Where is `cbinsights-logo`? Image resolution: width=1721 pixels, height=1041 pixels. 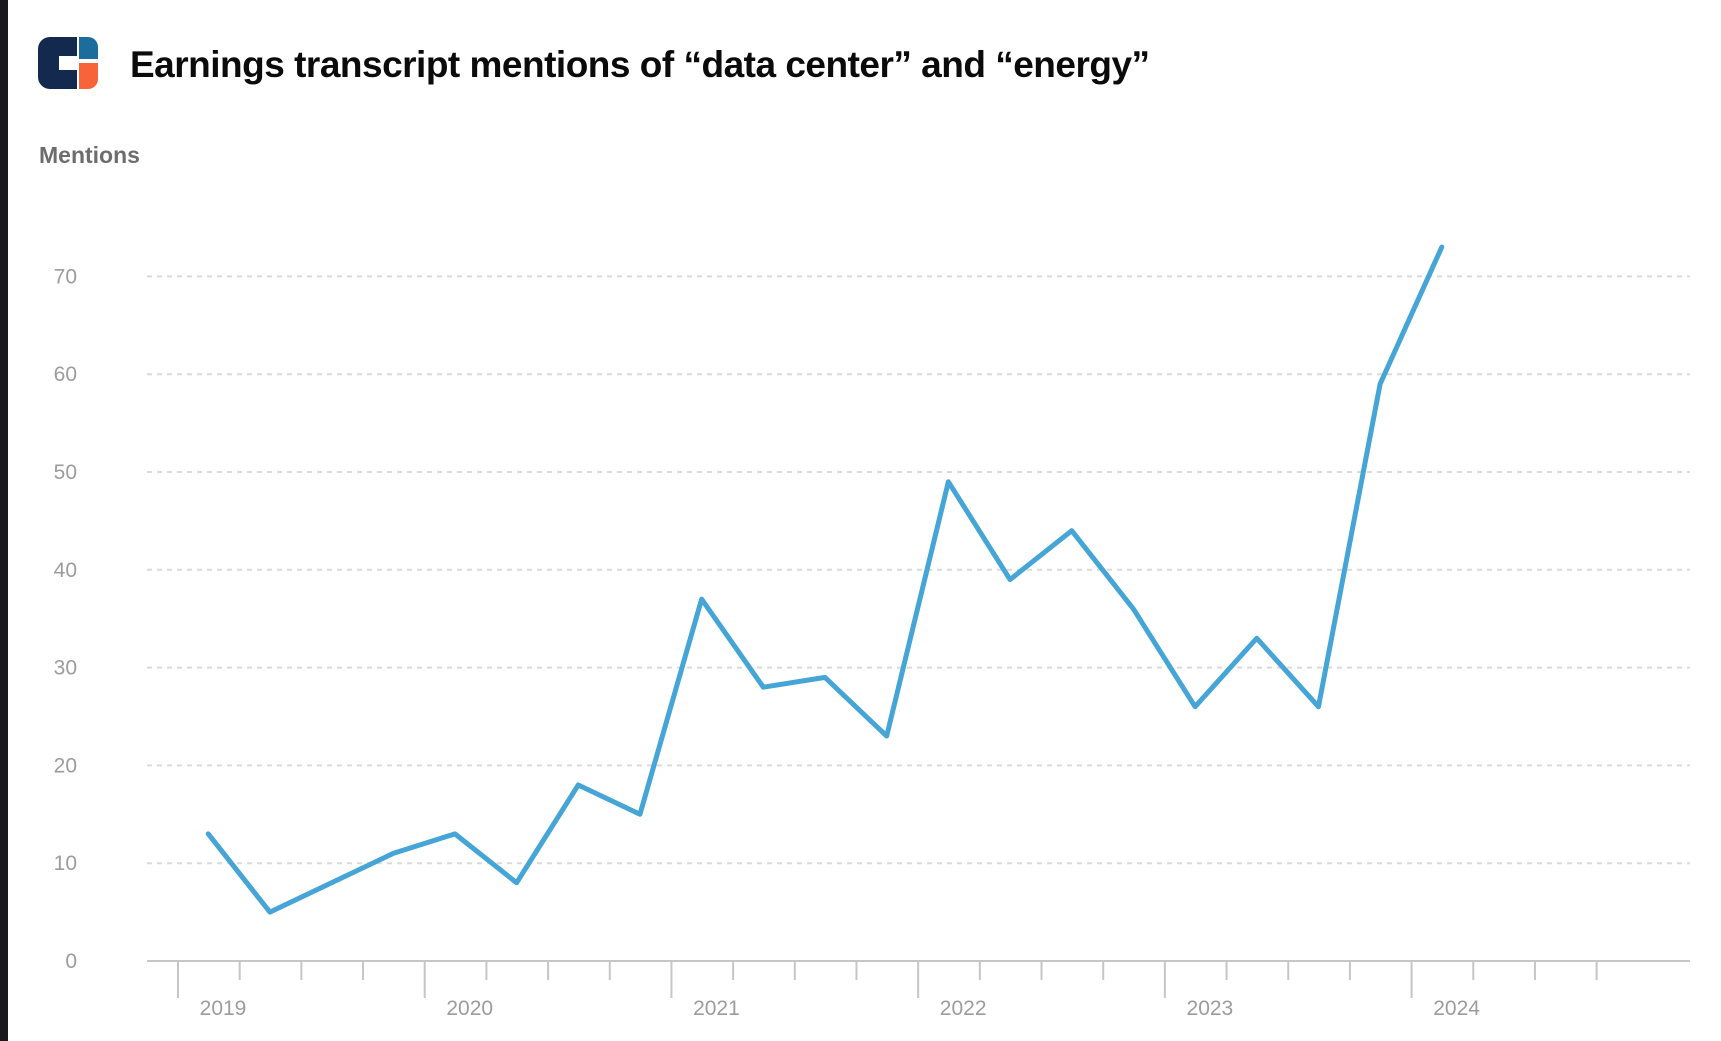
cbinsights-logo is located at coordinates (68, 63).